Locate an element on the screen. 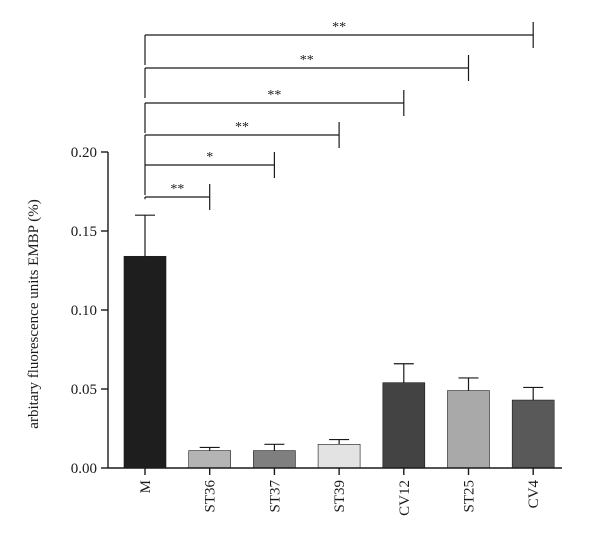 The height and width of the screenshot is (555, 600). x-tick-label: ST36 is located at coordinates (211, 496).